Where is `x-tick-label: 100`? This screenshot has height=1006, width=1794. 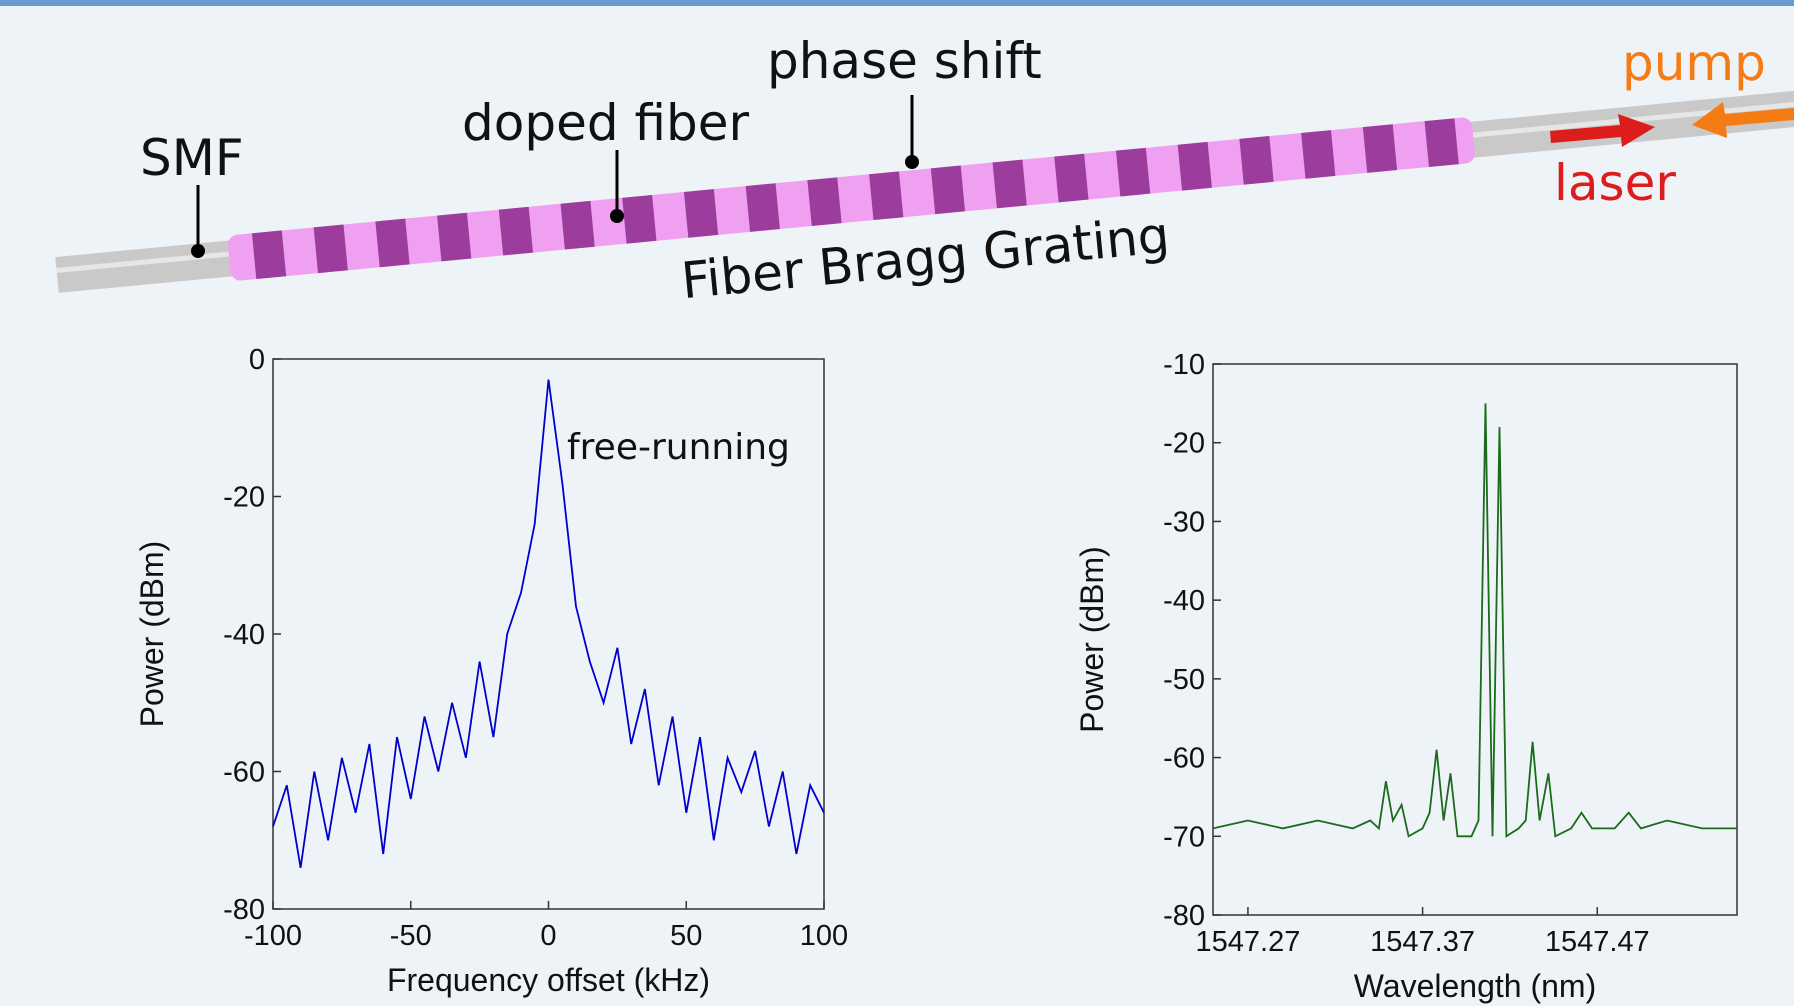
x-tick-label: 100 is located at coordinates (824, 936).